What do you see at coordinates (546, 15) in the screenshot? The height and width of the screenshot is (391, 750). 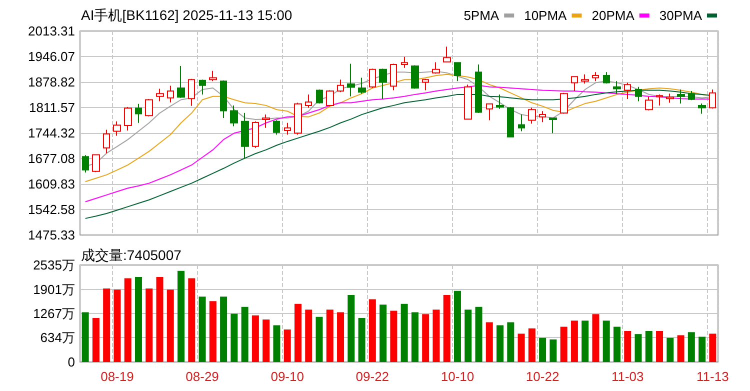 I see `legend-label: 10PMA` at bounding box center [546, 15].